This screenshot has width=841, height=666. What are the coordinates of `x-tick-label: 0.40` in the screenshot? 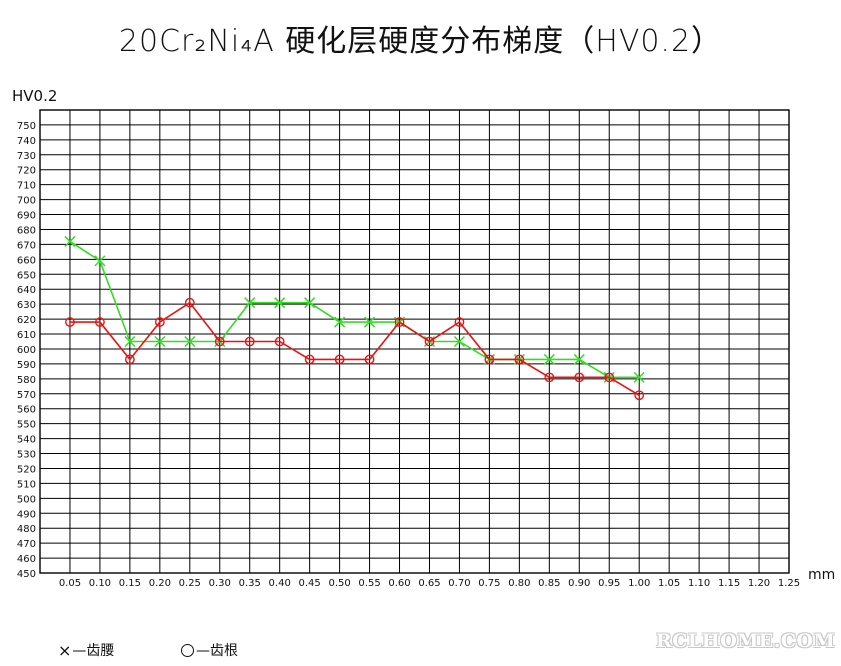 It's located at (280, 583).